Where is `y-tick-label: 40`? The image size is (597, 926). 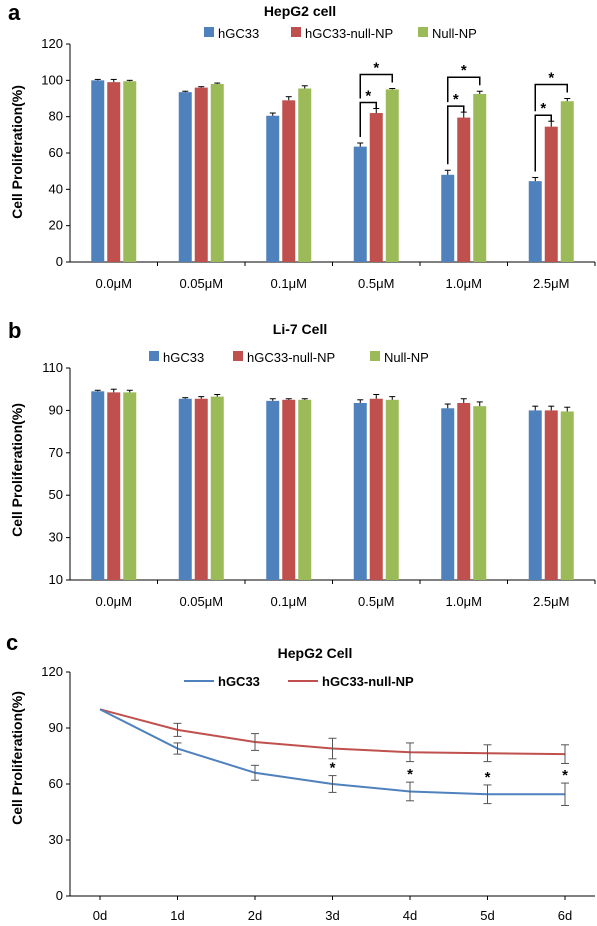
y-tick-label: 40 is located at coordinates (56, 188).